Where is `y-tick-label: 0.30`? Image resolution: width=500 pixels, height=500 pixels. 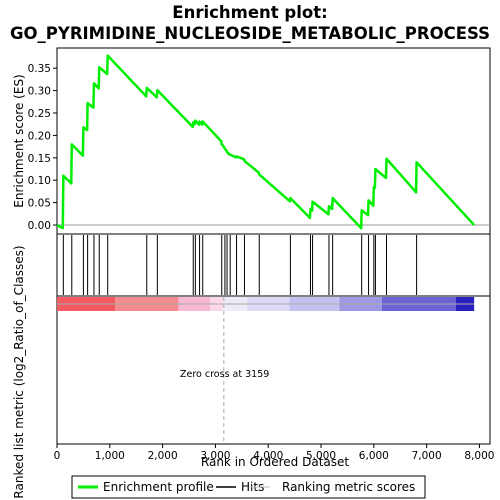 y-tick-label: 0.30 is located at coordinates (39, 92).